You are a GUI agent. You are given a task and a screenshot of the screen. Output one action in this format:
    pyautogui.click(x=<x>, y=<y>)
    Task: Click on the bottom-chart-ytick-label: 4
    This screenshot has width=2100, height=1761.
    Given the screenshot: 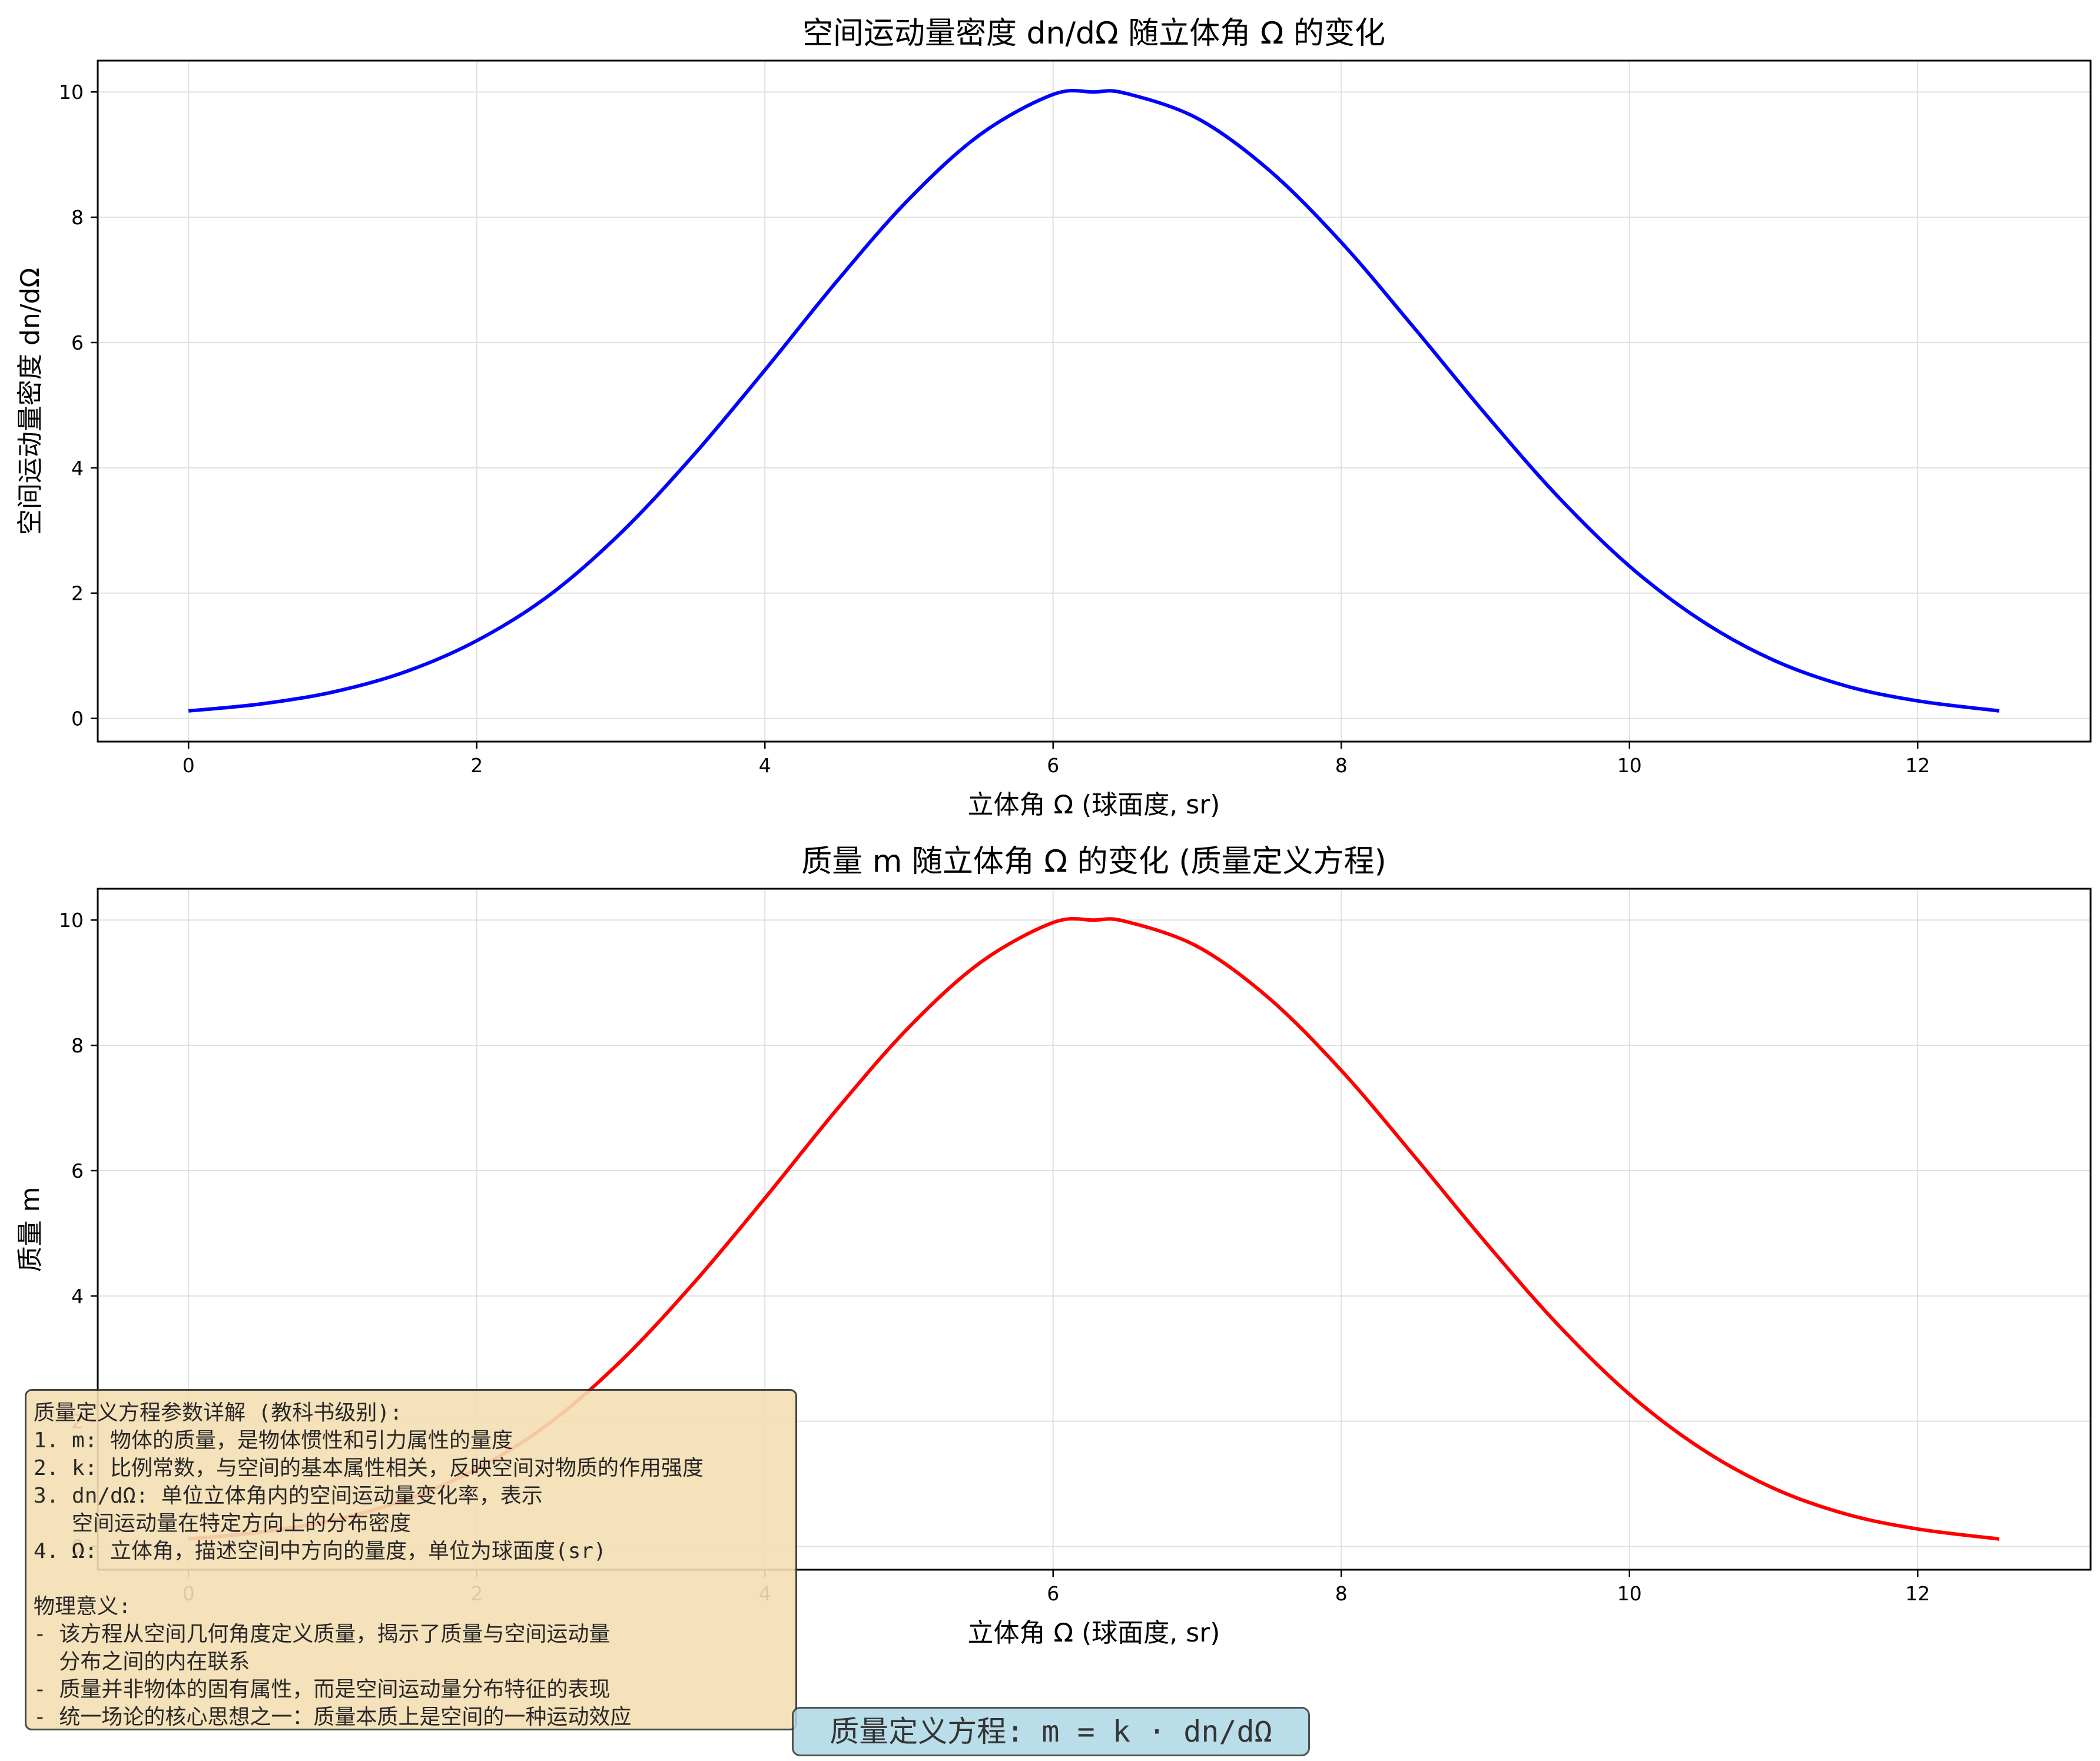 What is the action you would take?
    pyautogui.click(x=77, y=1297)
    